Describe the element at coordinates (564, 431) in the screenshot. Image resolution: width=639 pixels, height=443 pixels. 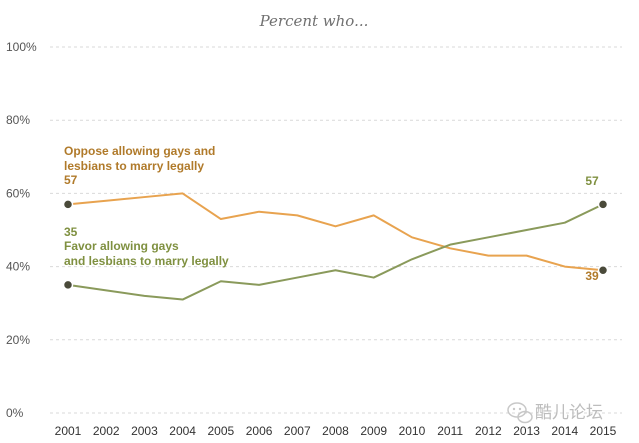
I see `x-tick-label: 2014` at that location.